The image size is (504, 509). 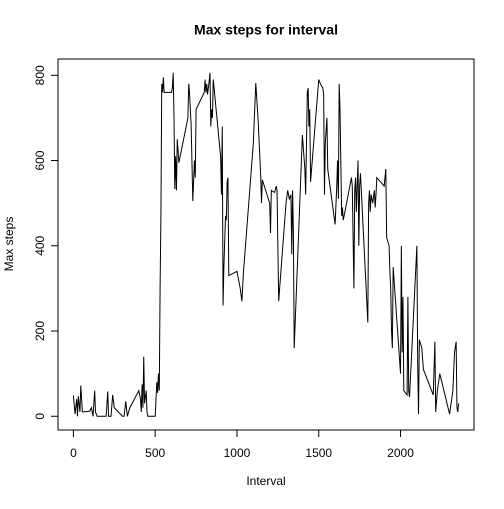 What do you see at coordinates (40, 331) in the screenshot?
I see `y-tick-label: 200` at bounding box center [40, 331].